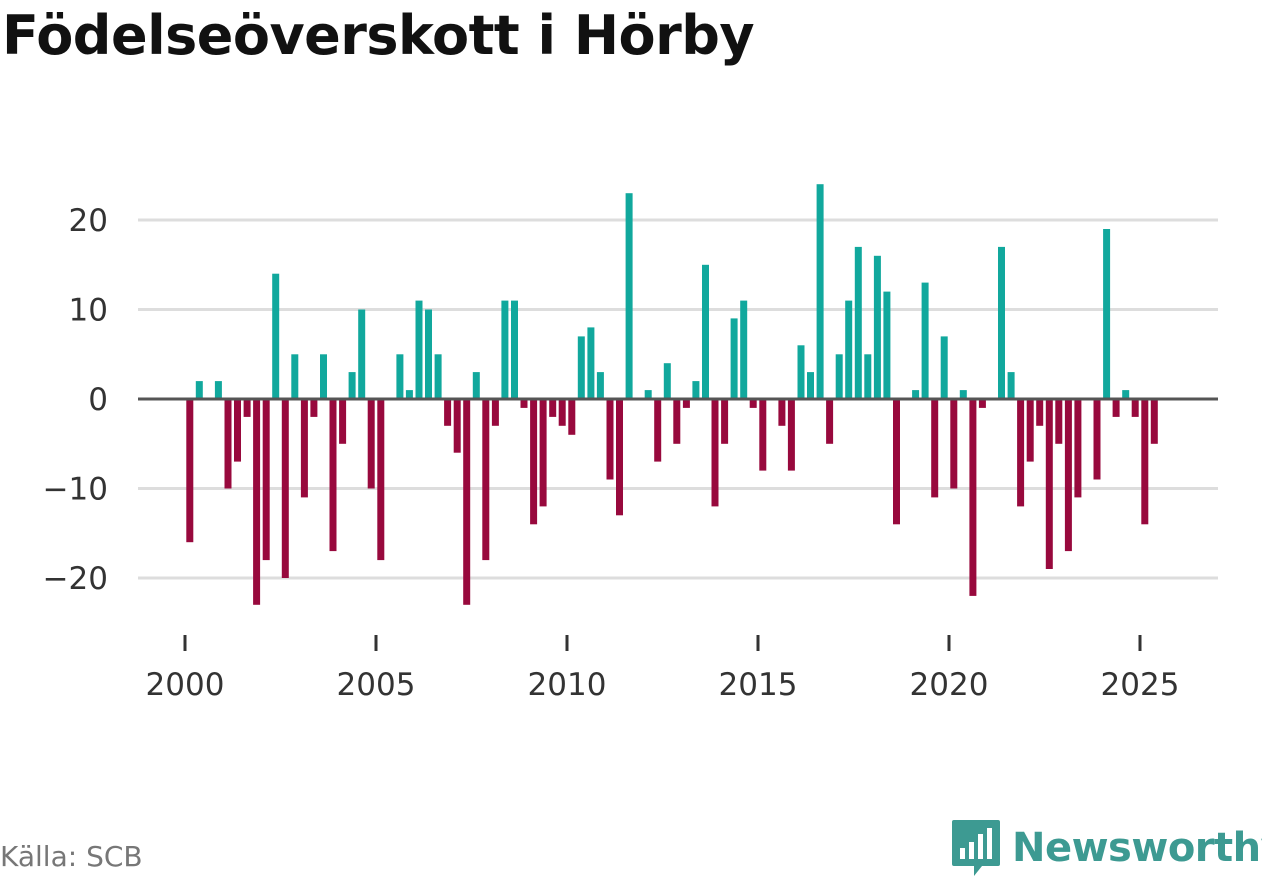  What do you see at coordinates (98, 400) in the screenshot?
I see `y-tick-label: 0` at bounding box center [98, 400].